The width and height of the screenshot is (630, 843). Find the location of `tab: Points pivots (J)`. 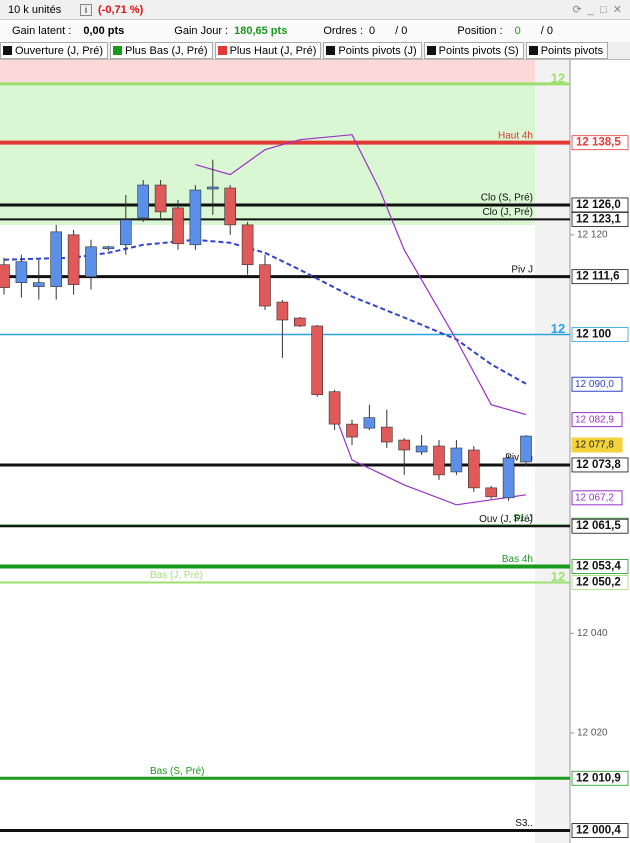

tab: Points pivots (J) is located at coordinates (372, 50).